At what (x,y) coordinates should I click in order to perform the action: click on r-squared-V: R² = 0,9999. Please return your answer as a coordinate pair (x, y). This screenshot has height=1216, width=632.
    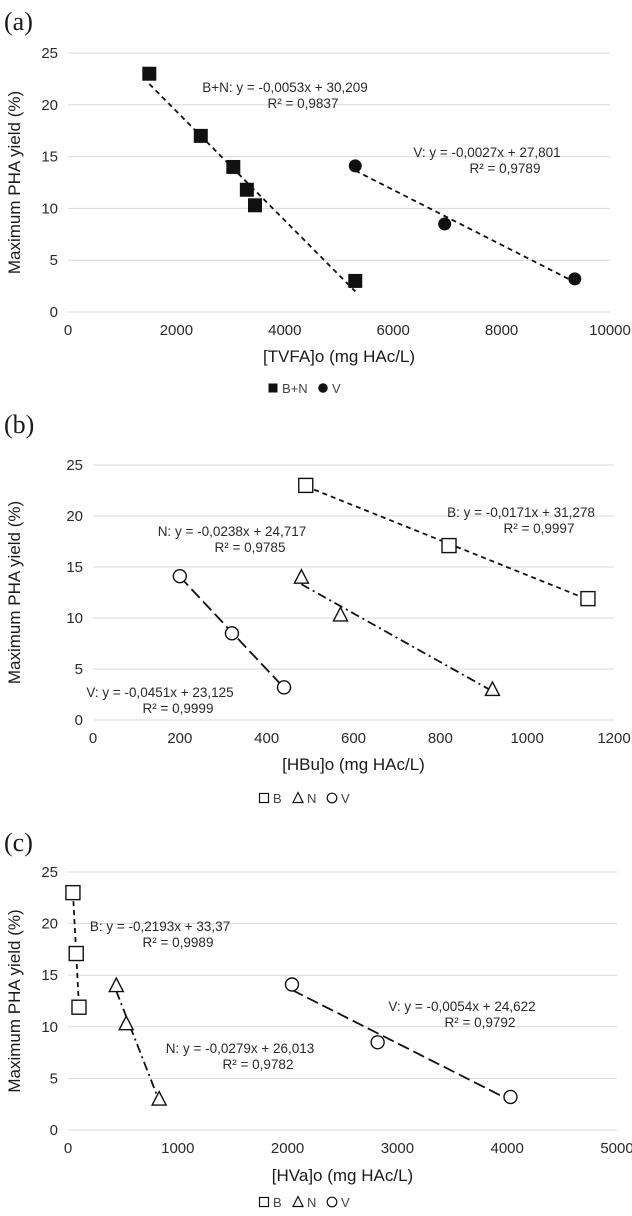
    Looking at the image, I should click on (178, 708).